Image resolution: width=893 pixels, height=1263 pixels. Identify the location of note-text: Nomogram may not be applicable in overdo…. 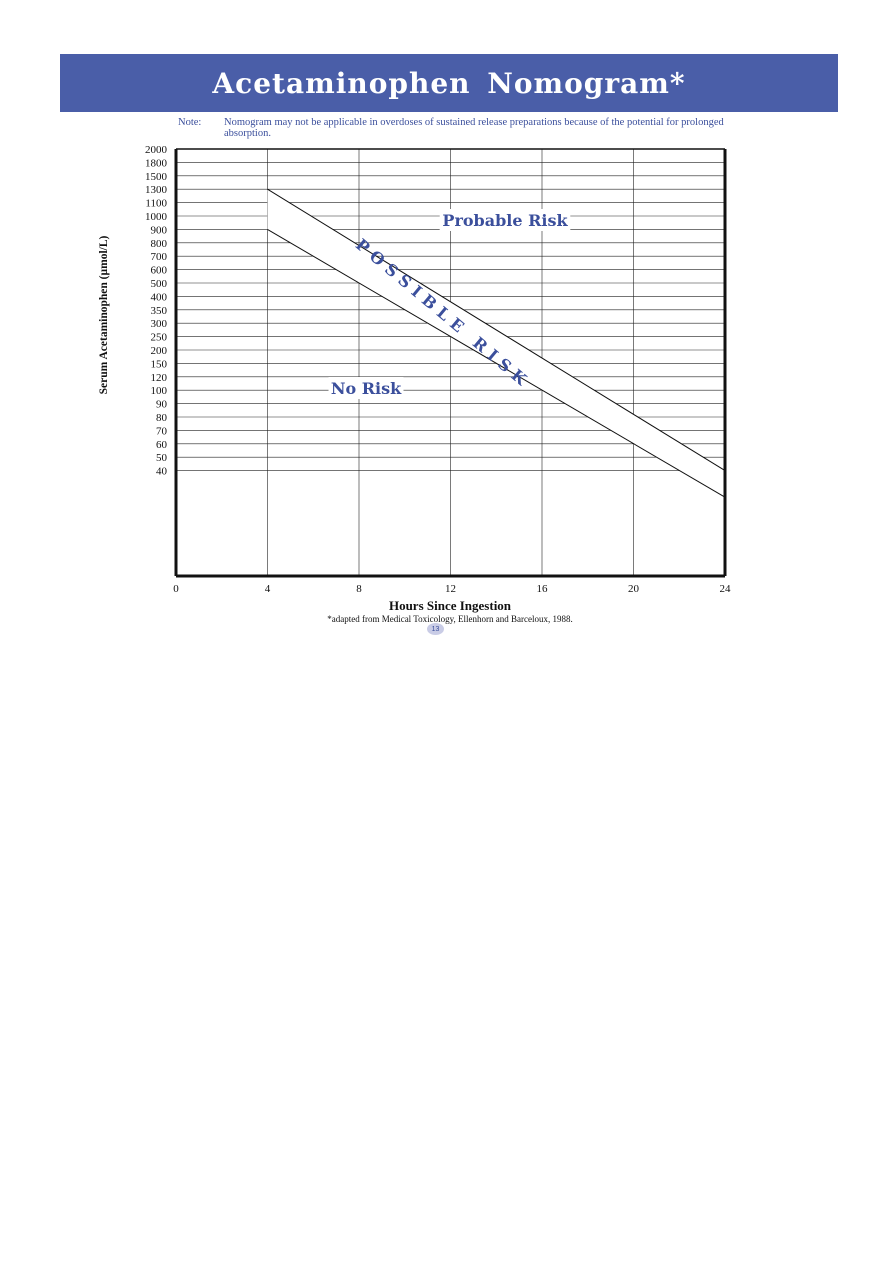
(474, 128).